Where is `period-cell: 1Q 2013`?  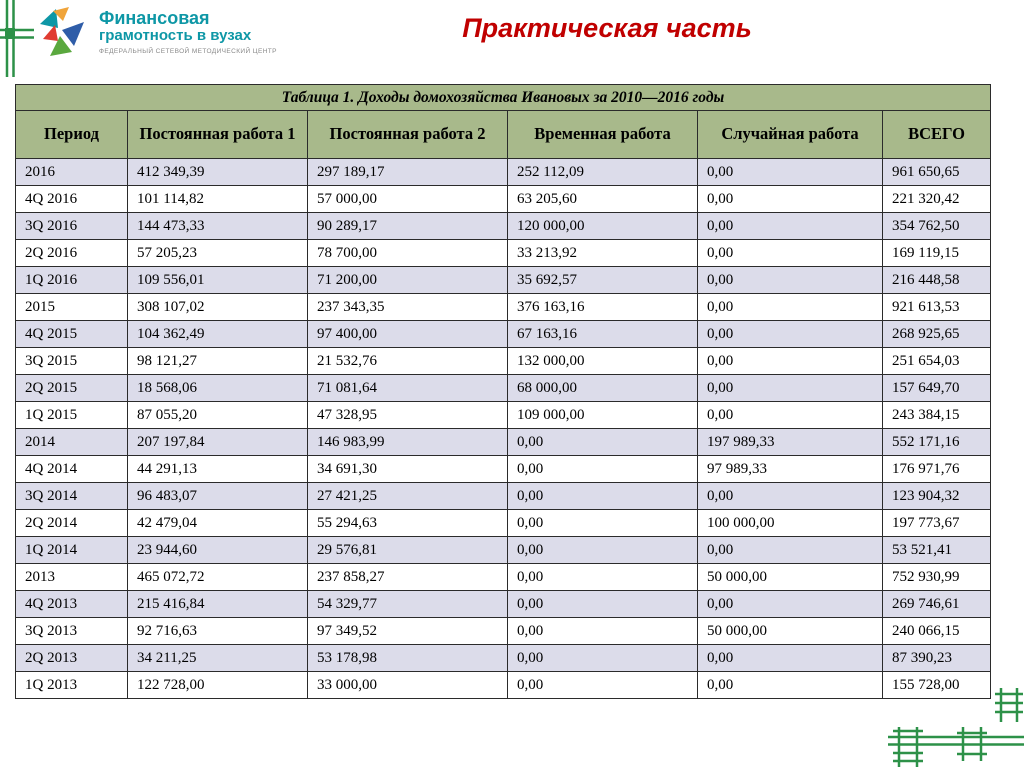
period-cell: 1Q 2013 is located at coordinates (71, 685).